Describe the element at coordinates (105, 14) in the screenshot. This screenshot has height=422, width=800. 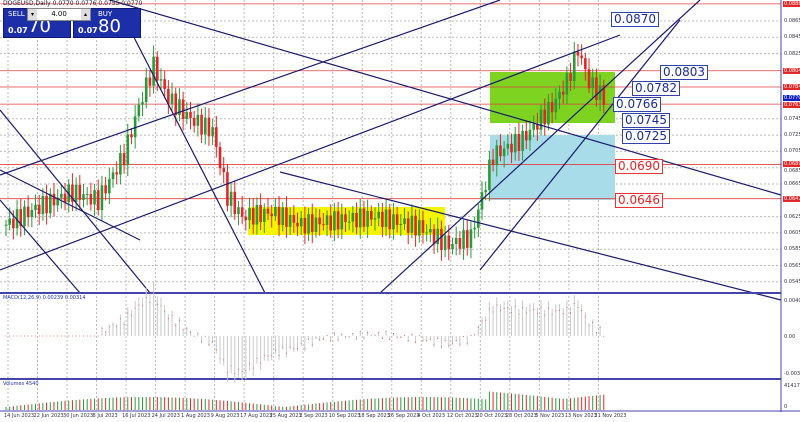
I see `buy-label: BUY` at that location.